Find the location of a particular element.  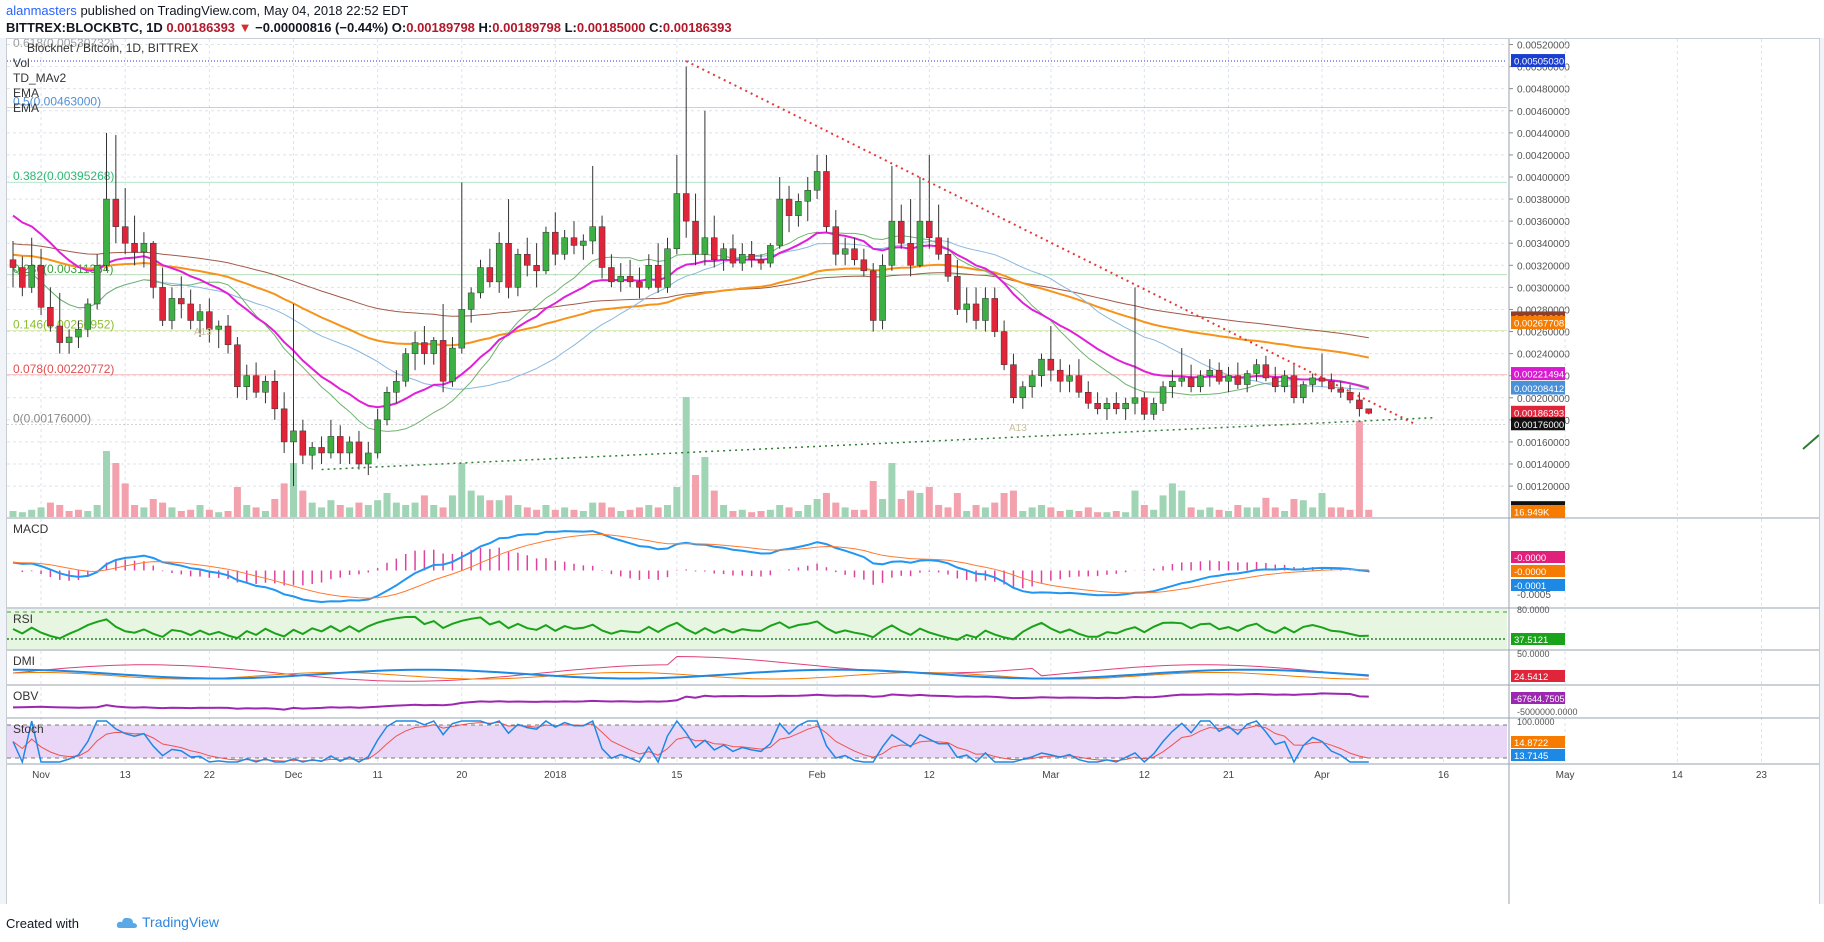

macd-badge: -0.0000 is located at coordinates (1530, 558).